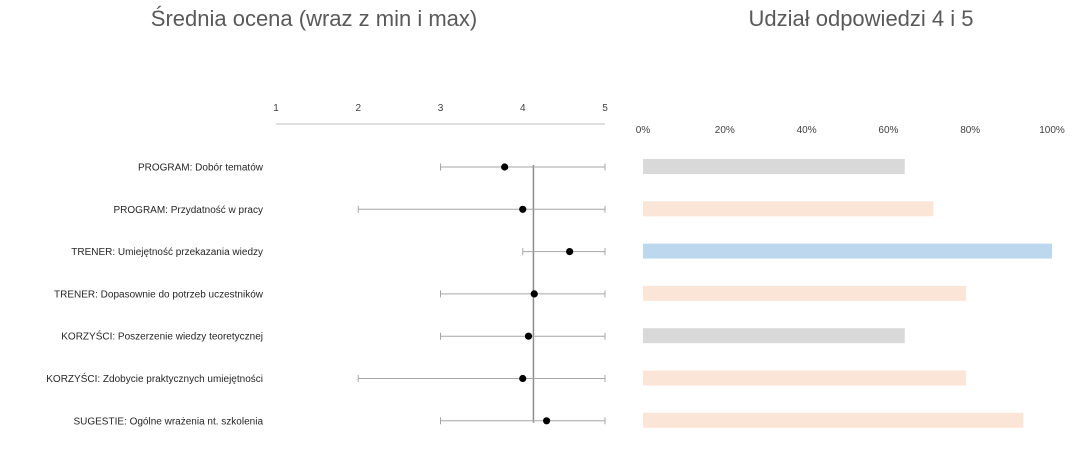 This screenshot has height=462, width=1075. What do you see at coordinates (168, 421) in the screenshot?
I see `category-label: SUGESTIE: Ogólne wrażenia nt. szkolenia` at bounding box center [168, 421].